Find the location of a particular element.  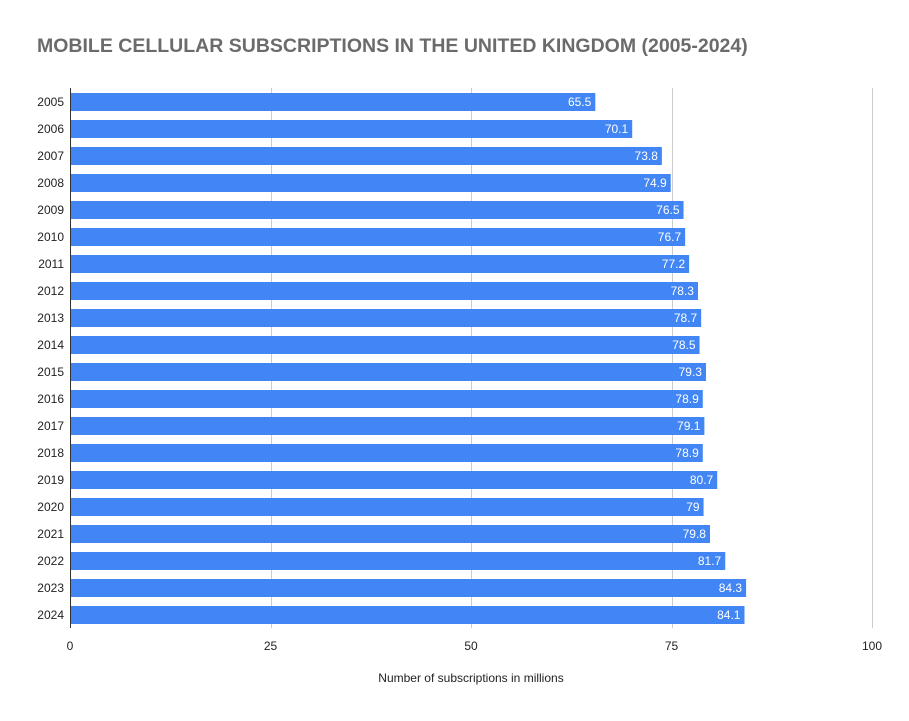

y-category-label: 2007 is located at coordinates (50, 156).